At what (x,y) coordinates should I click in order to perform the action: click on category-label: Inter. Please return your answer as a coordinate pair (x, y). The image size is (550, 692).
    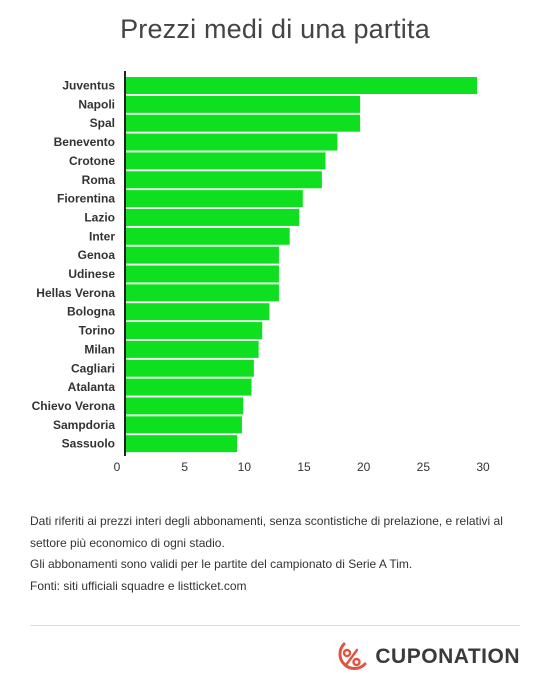
    Looking at the image, I should click on (102, 236).